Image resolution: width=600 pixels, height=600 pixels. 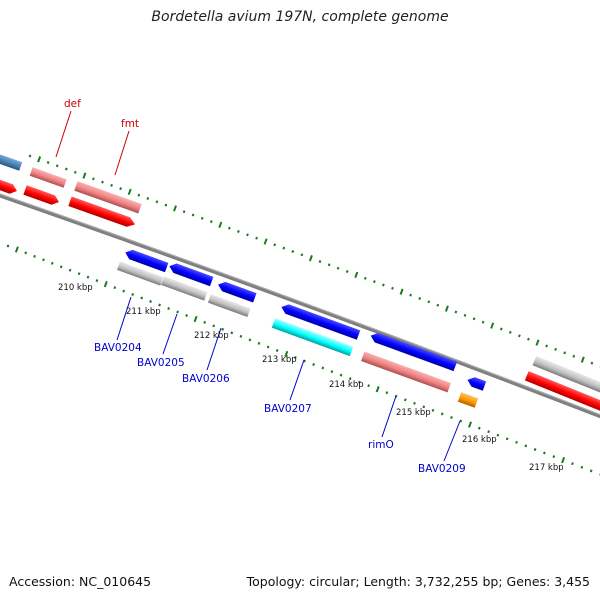 What do you see at coordinates (48, 177) in the screenshot?
I see `def-rna-bar` at bounding box center [48, 177].